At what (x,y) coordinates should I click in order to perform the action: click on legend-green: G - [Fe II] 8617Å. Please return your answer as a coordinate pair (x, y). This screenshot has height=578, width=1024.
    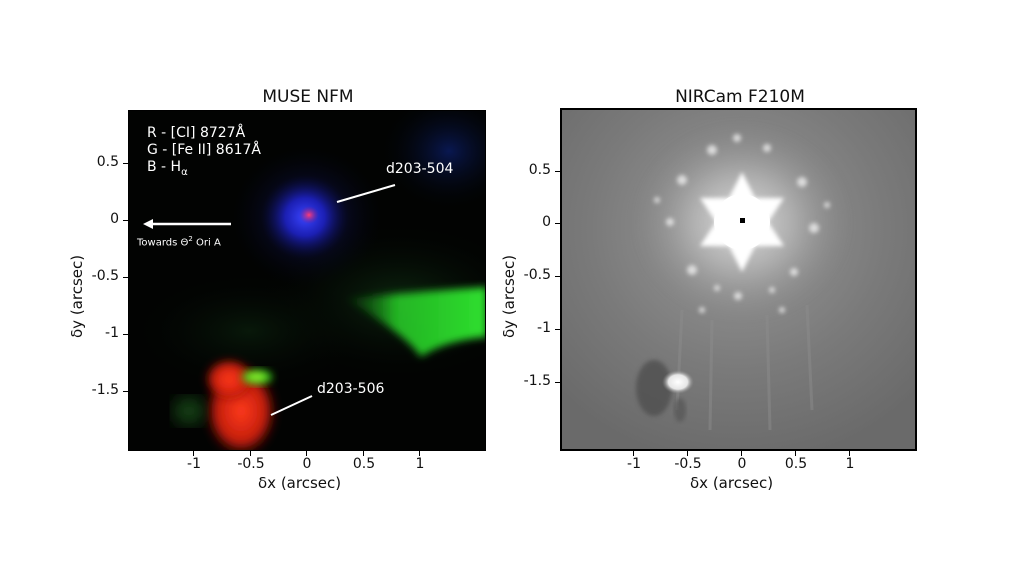
    Looking at the image, I should click on (204, 150).